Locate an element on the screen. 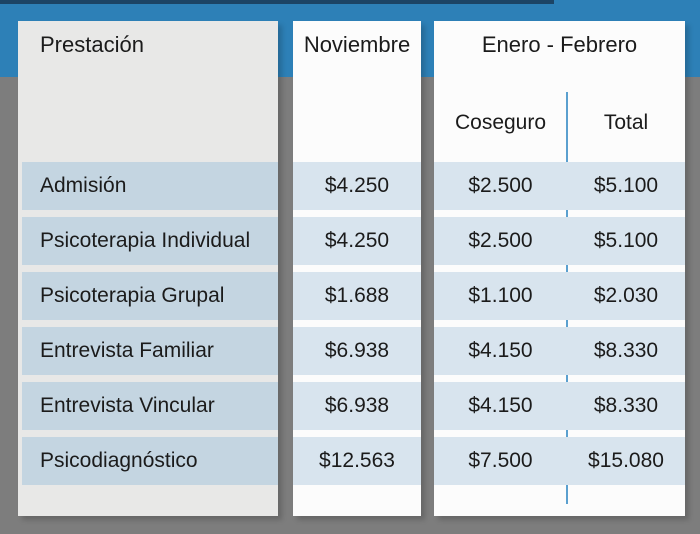  table-row: Psicodiagnóstico $12.563 $7.500 $15.080 is located at coordinates (350, 461).